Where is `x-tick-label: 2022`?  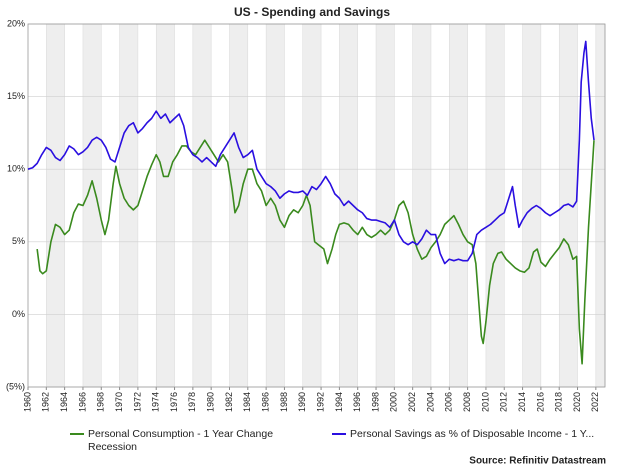 x-tick-label: 2022 is located at coordinates (595, 402).